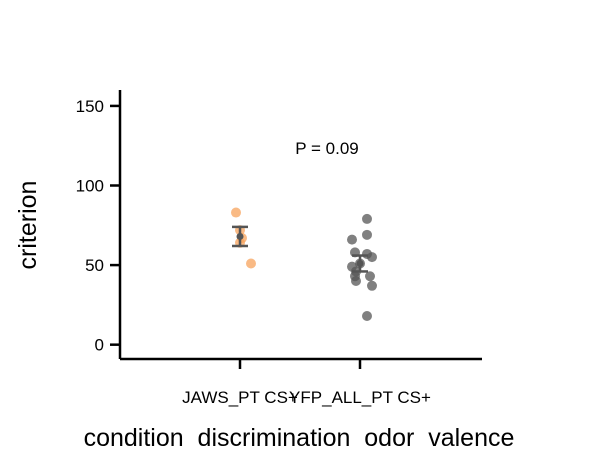  I want to click on x-ticks: JAWS_PT CS+YFP_ALL_PT CS+, so click(306, 383).